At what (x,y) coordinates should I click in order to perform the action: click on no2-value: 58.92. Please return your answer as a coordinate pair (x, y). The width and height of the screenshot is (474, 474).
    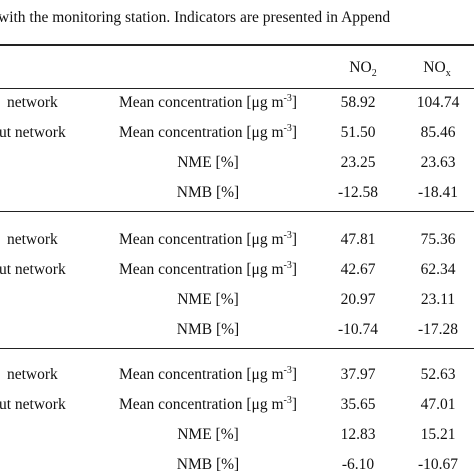
    Looking at the image, I should click on (358, 102).